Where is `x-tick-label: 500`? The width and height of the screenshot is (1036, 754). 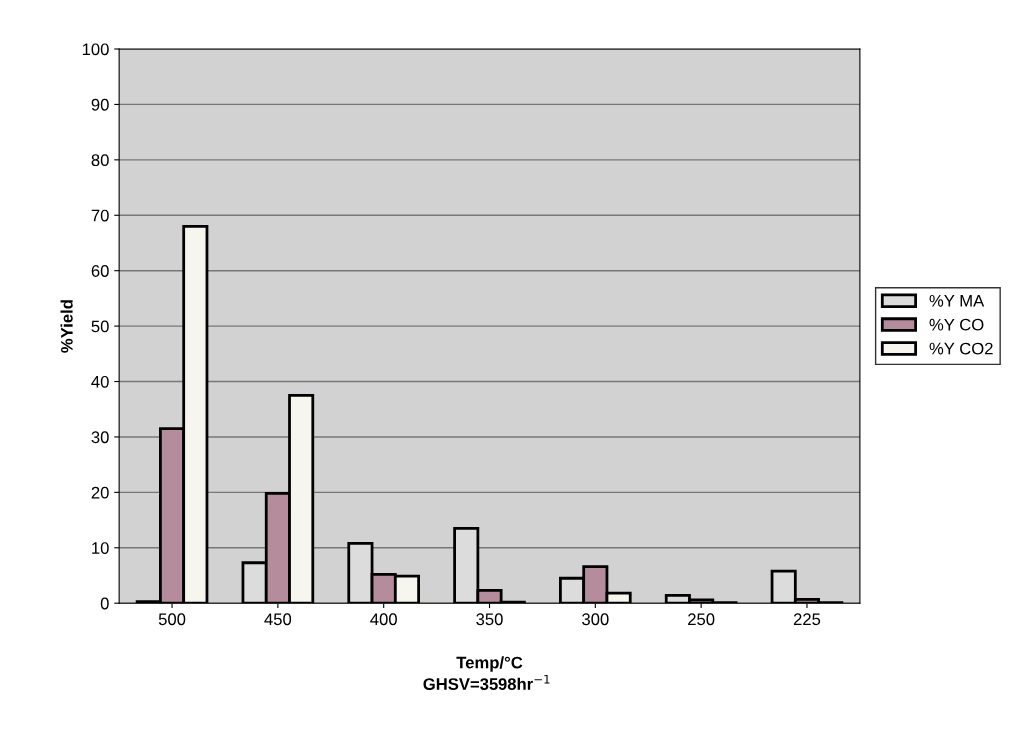
x-tick-label: 500 is located at coordinates (172, 619).